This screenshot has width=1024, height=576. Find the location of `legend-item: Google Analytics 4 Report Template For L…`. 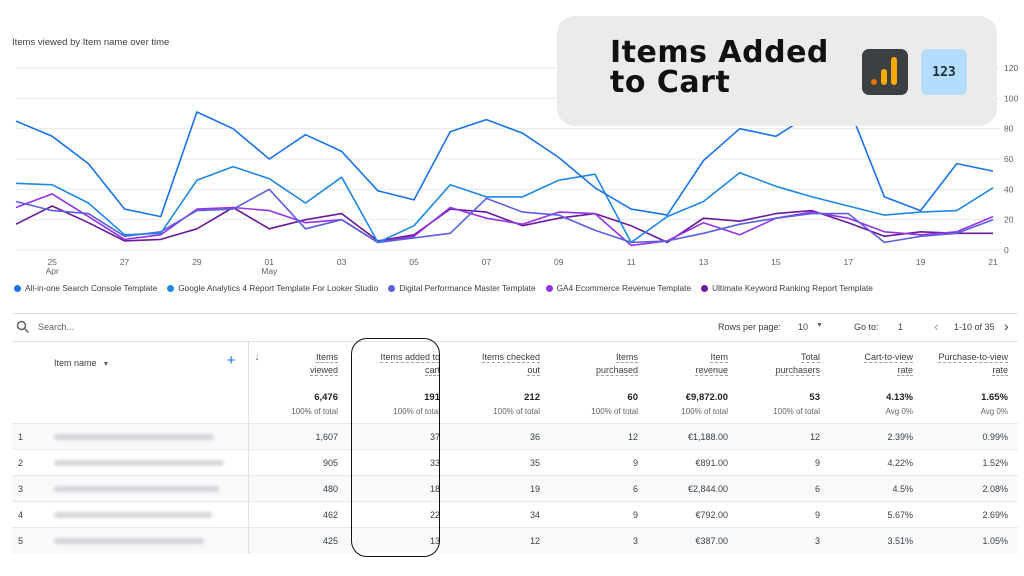

legend-item: Google Analytics 4 Report Template For L… is located at coordinates (272, 288).